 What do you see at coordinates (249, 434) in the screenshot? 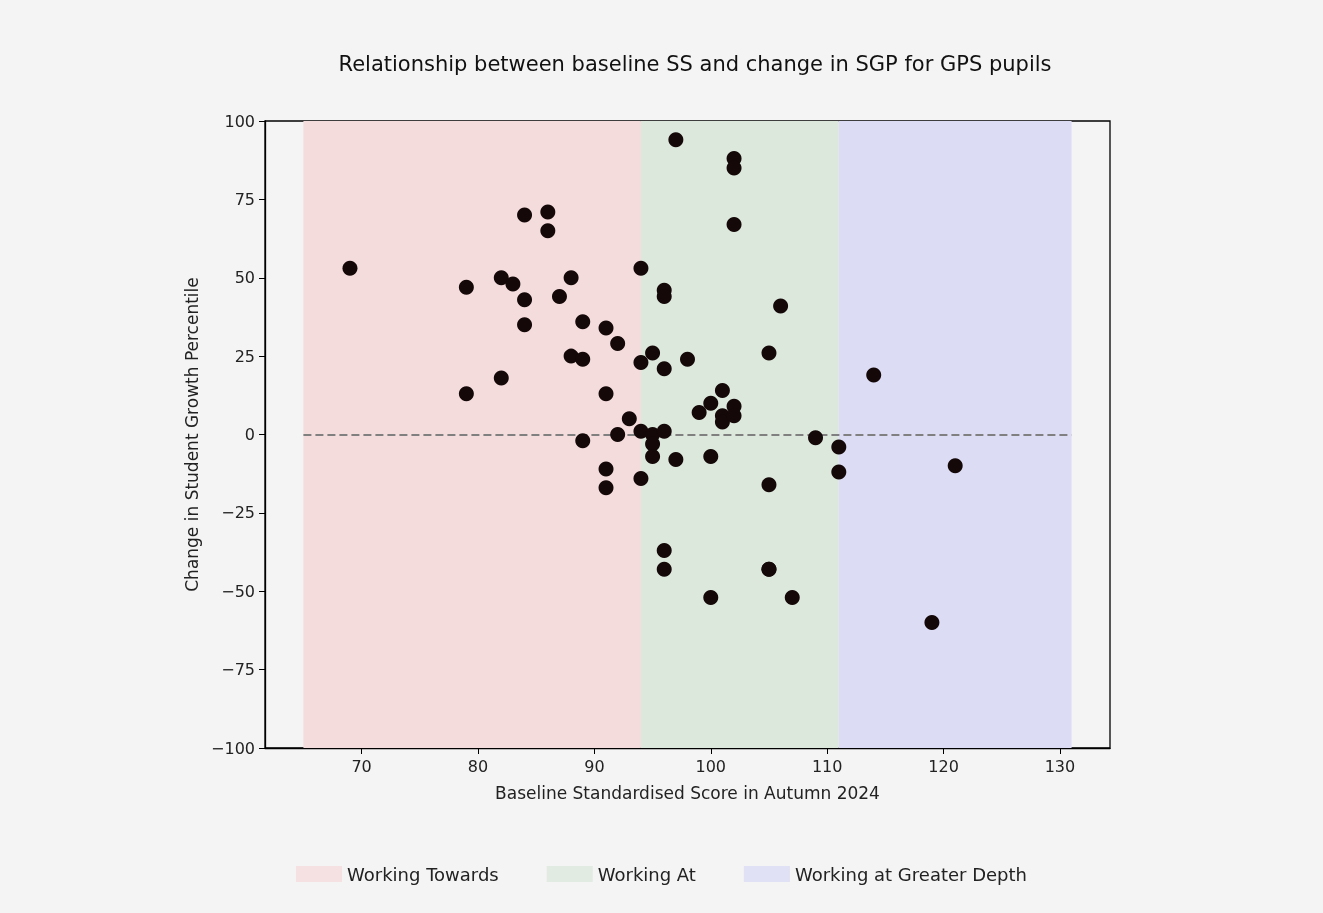
I see `y-tick-label: 0` at bounding box center [249, 434].